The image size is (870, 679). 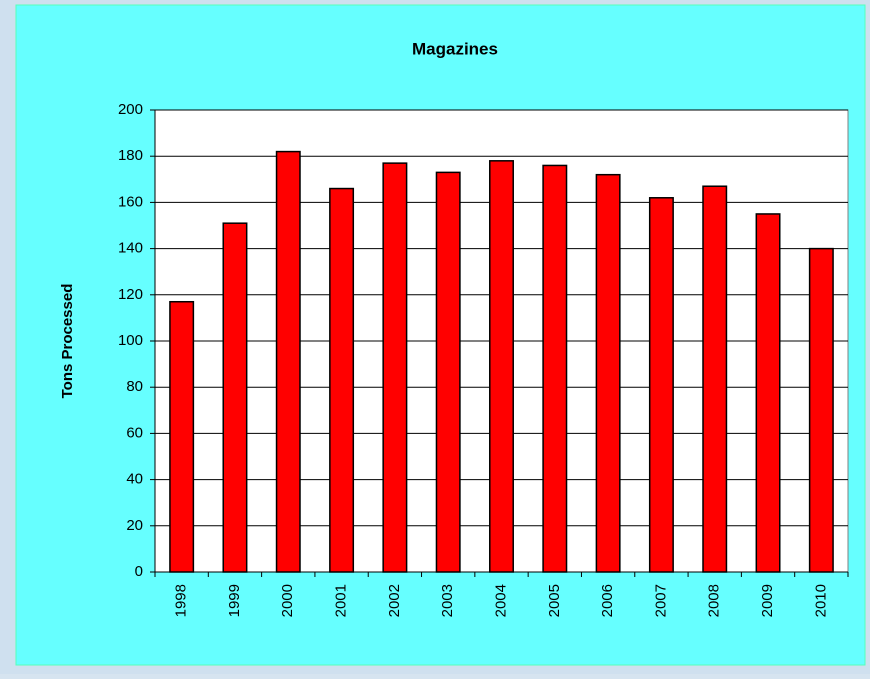 I want to click on x-tick-label: 2004, so click(x=500, y=600).